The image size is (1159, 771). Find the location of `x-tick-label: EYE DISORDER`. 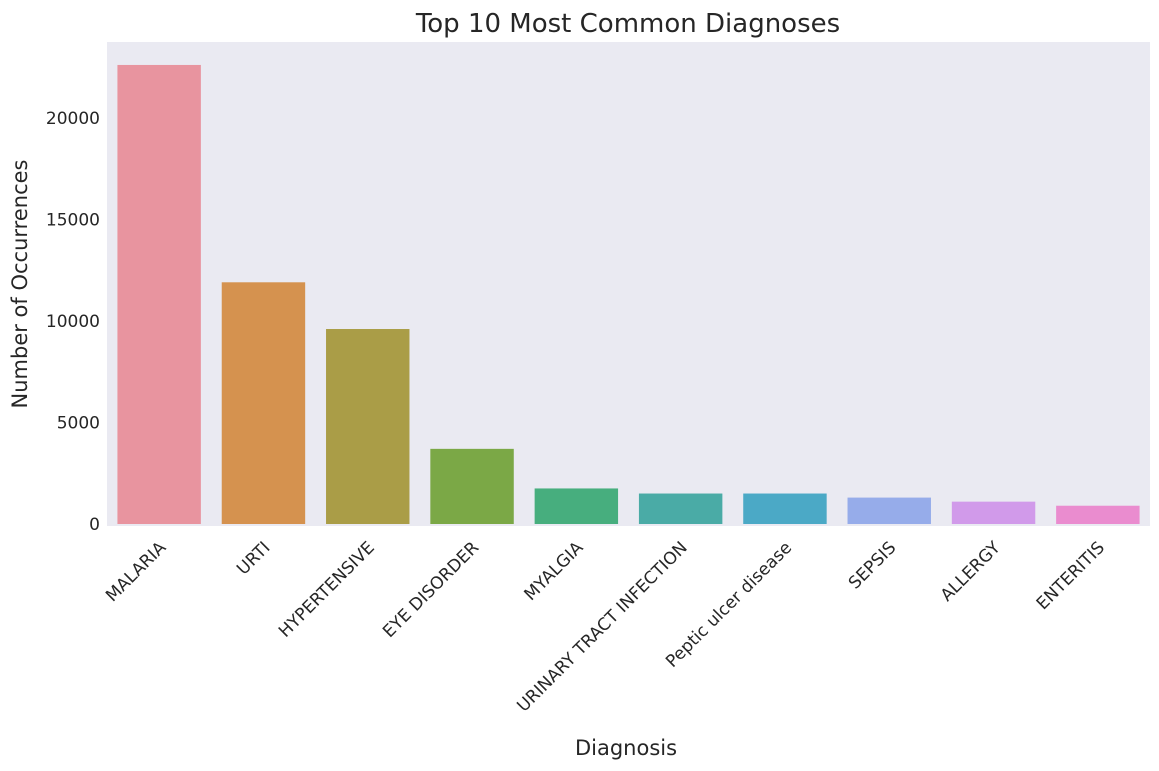

x-tick-label: EYE DISORDER is located at coordinates (431, 590).